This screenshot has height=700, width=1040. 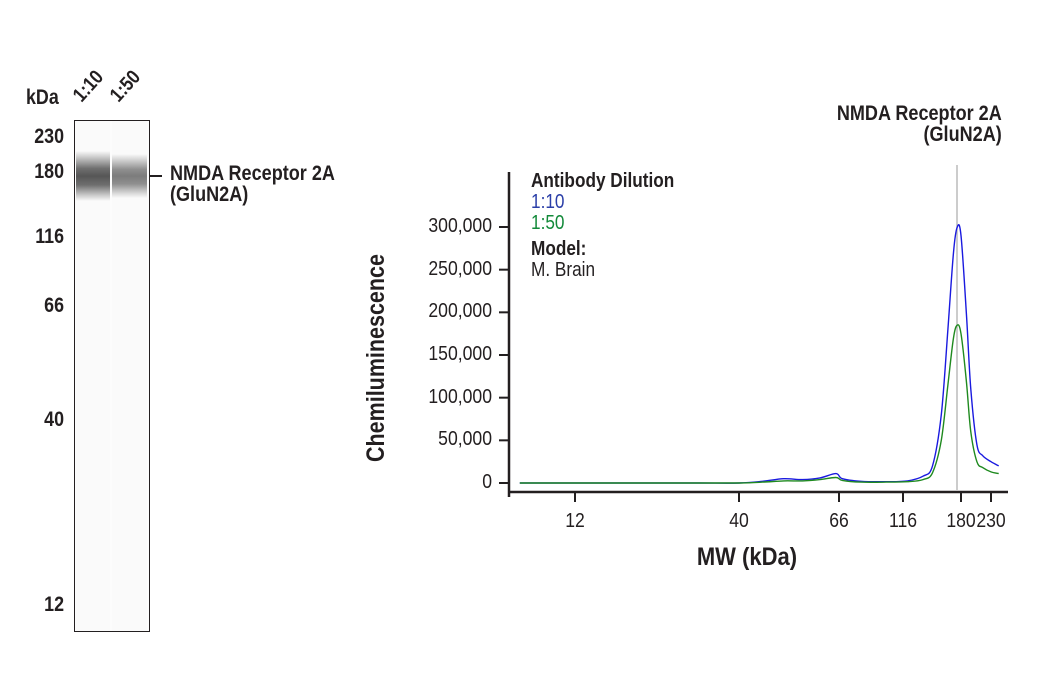 What do you see at coordinates (603, 181) in the screenshot?
I see `legend-title: Antibody Dilution` at bounding box center [603, 181].